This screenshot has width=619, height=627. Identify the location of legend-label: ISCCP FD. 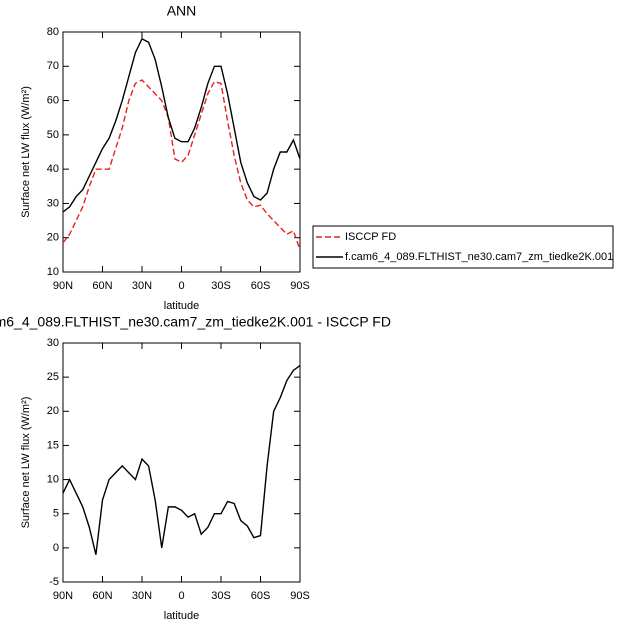
(370, 237).